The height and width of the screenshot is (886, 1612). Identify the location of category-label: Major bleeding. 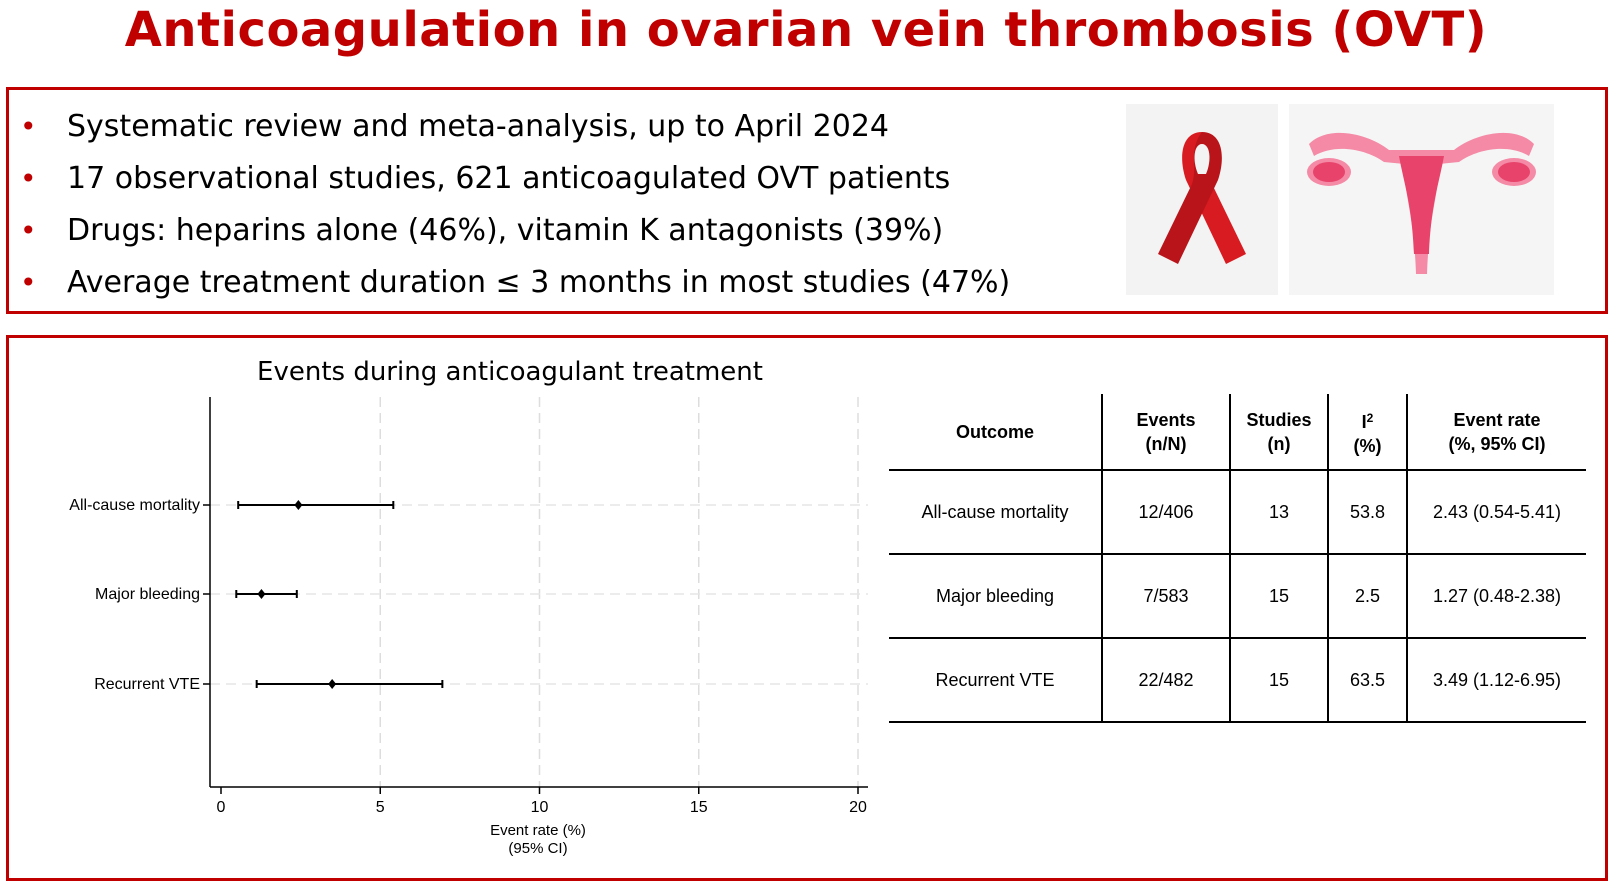
(147, 594).